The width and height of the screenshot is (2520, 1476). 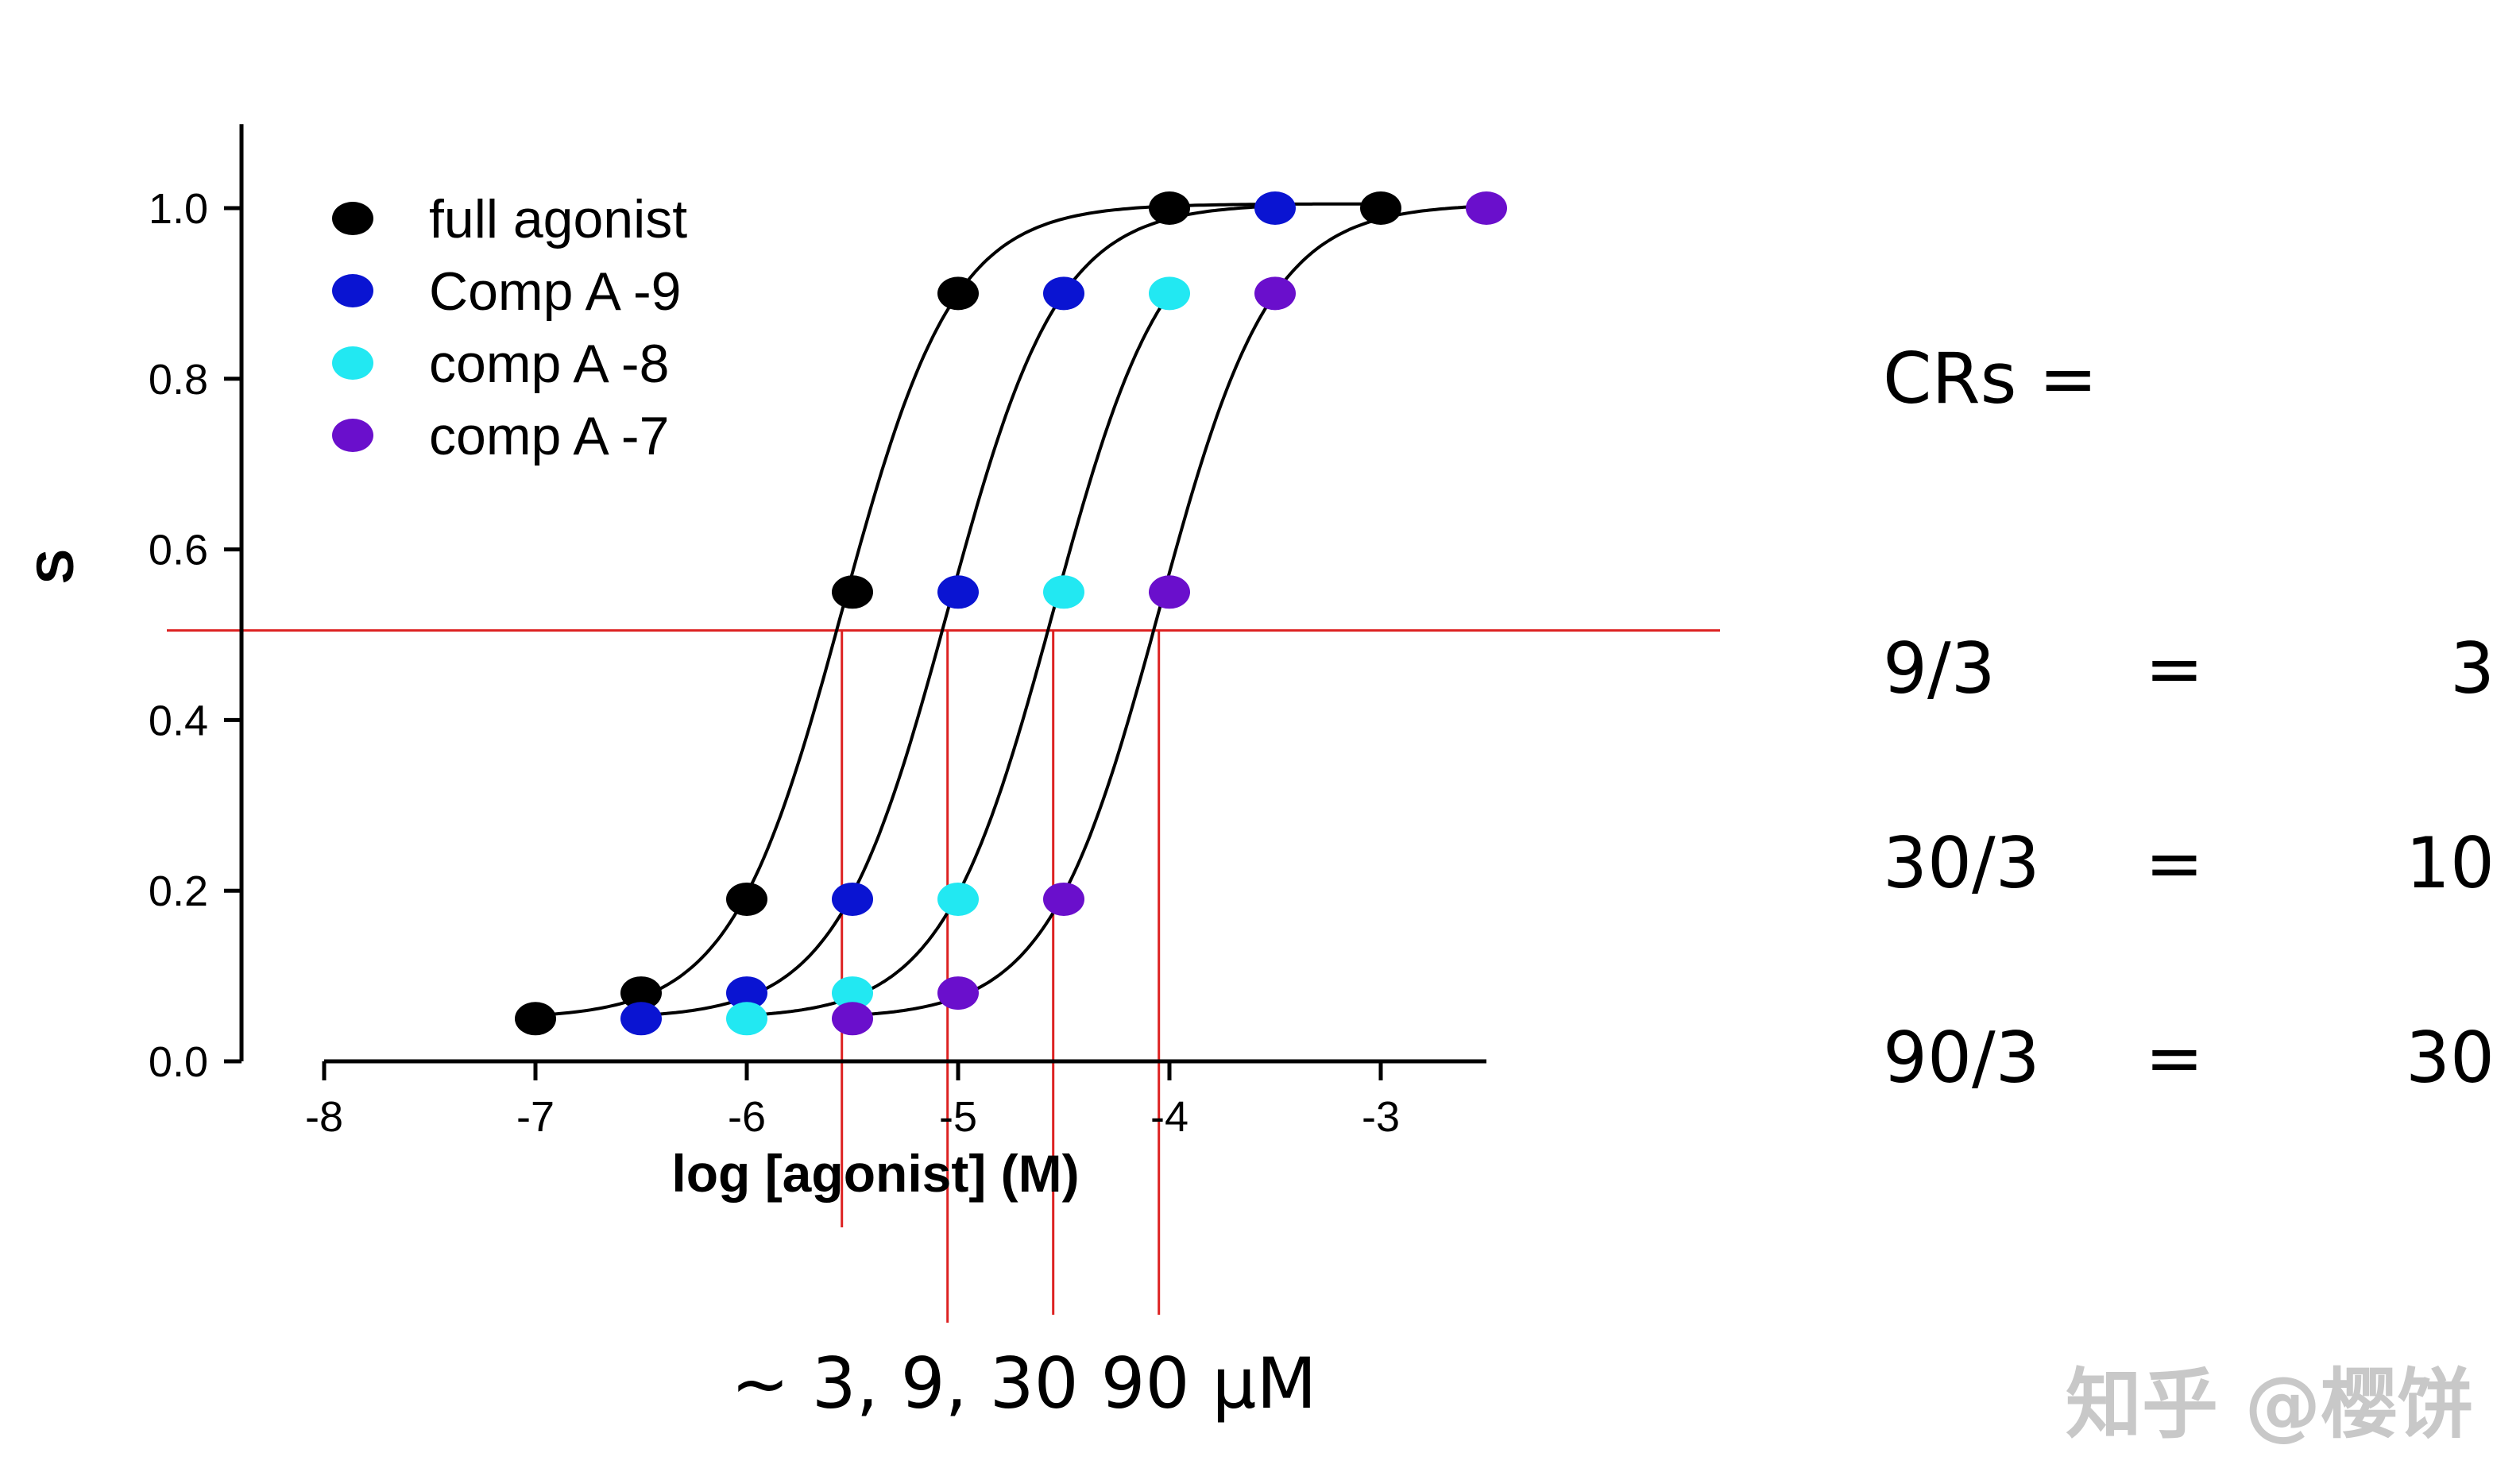 I want to click on cr-eq-1: =, so click(x=2174, y=668).